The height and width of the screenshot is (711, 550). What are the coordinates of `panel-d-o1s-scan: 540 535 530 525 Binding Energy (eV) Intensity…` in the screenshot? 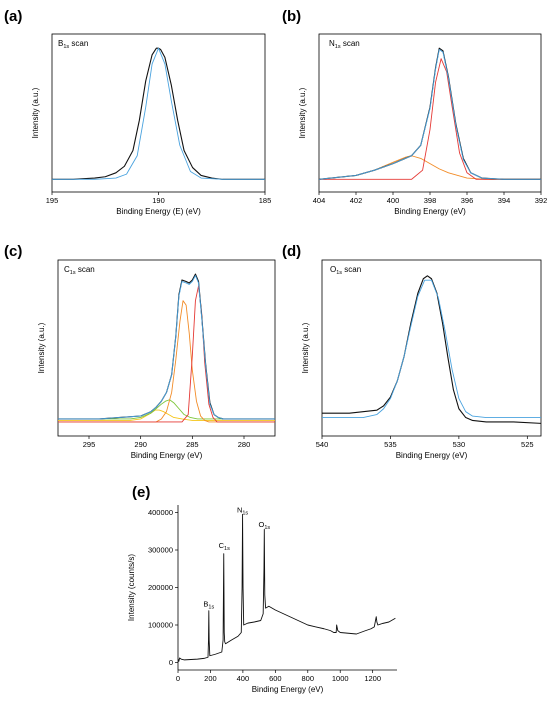 It's located at (421, 359).